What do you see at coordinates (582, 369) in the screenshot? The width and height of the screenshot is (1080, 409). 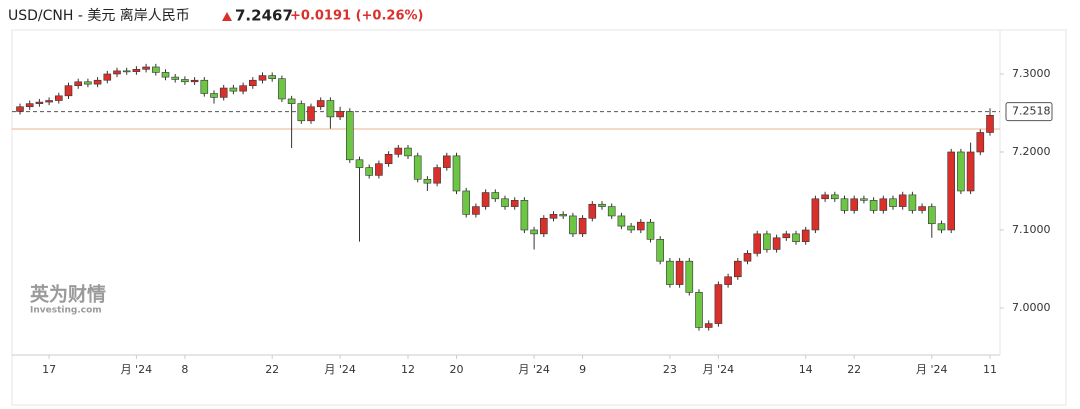 I see `x-tick-label: 9` at bounding box center [582, 369].